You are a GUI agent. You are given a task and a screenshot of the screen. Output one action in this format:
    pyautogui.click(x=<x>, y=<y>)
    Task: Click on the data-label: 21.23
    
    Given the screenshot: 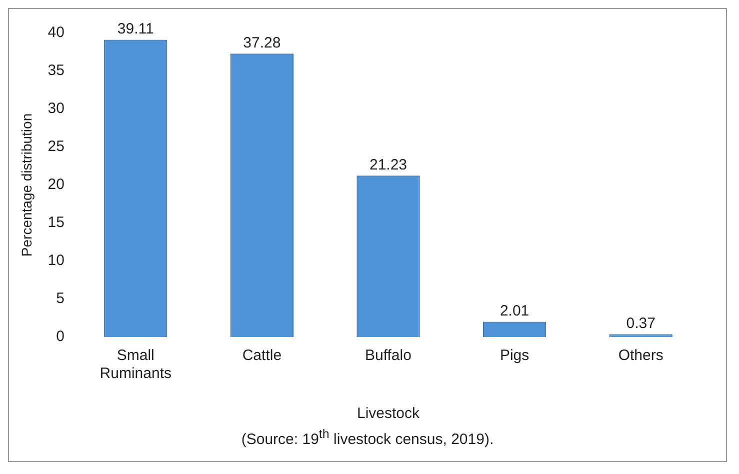 What is the action you would take?
    pyautogui.click(x=388, y=165)
    